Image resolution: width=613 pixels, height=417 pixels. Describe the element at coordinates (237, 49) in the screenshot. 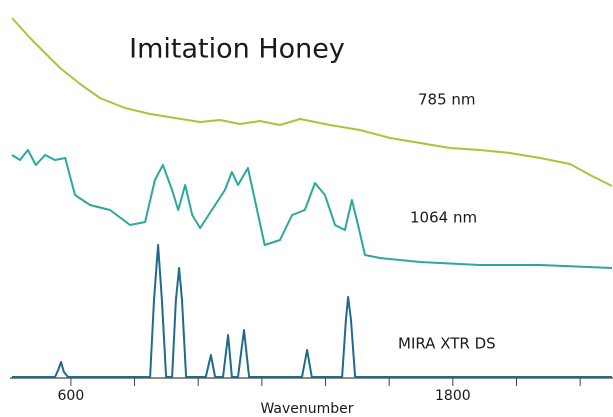

I see `chart-title: Imitation Honey` at that location.